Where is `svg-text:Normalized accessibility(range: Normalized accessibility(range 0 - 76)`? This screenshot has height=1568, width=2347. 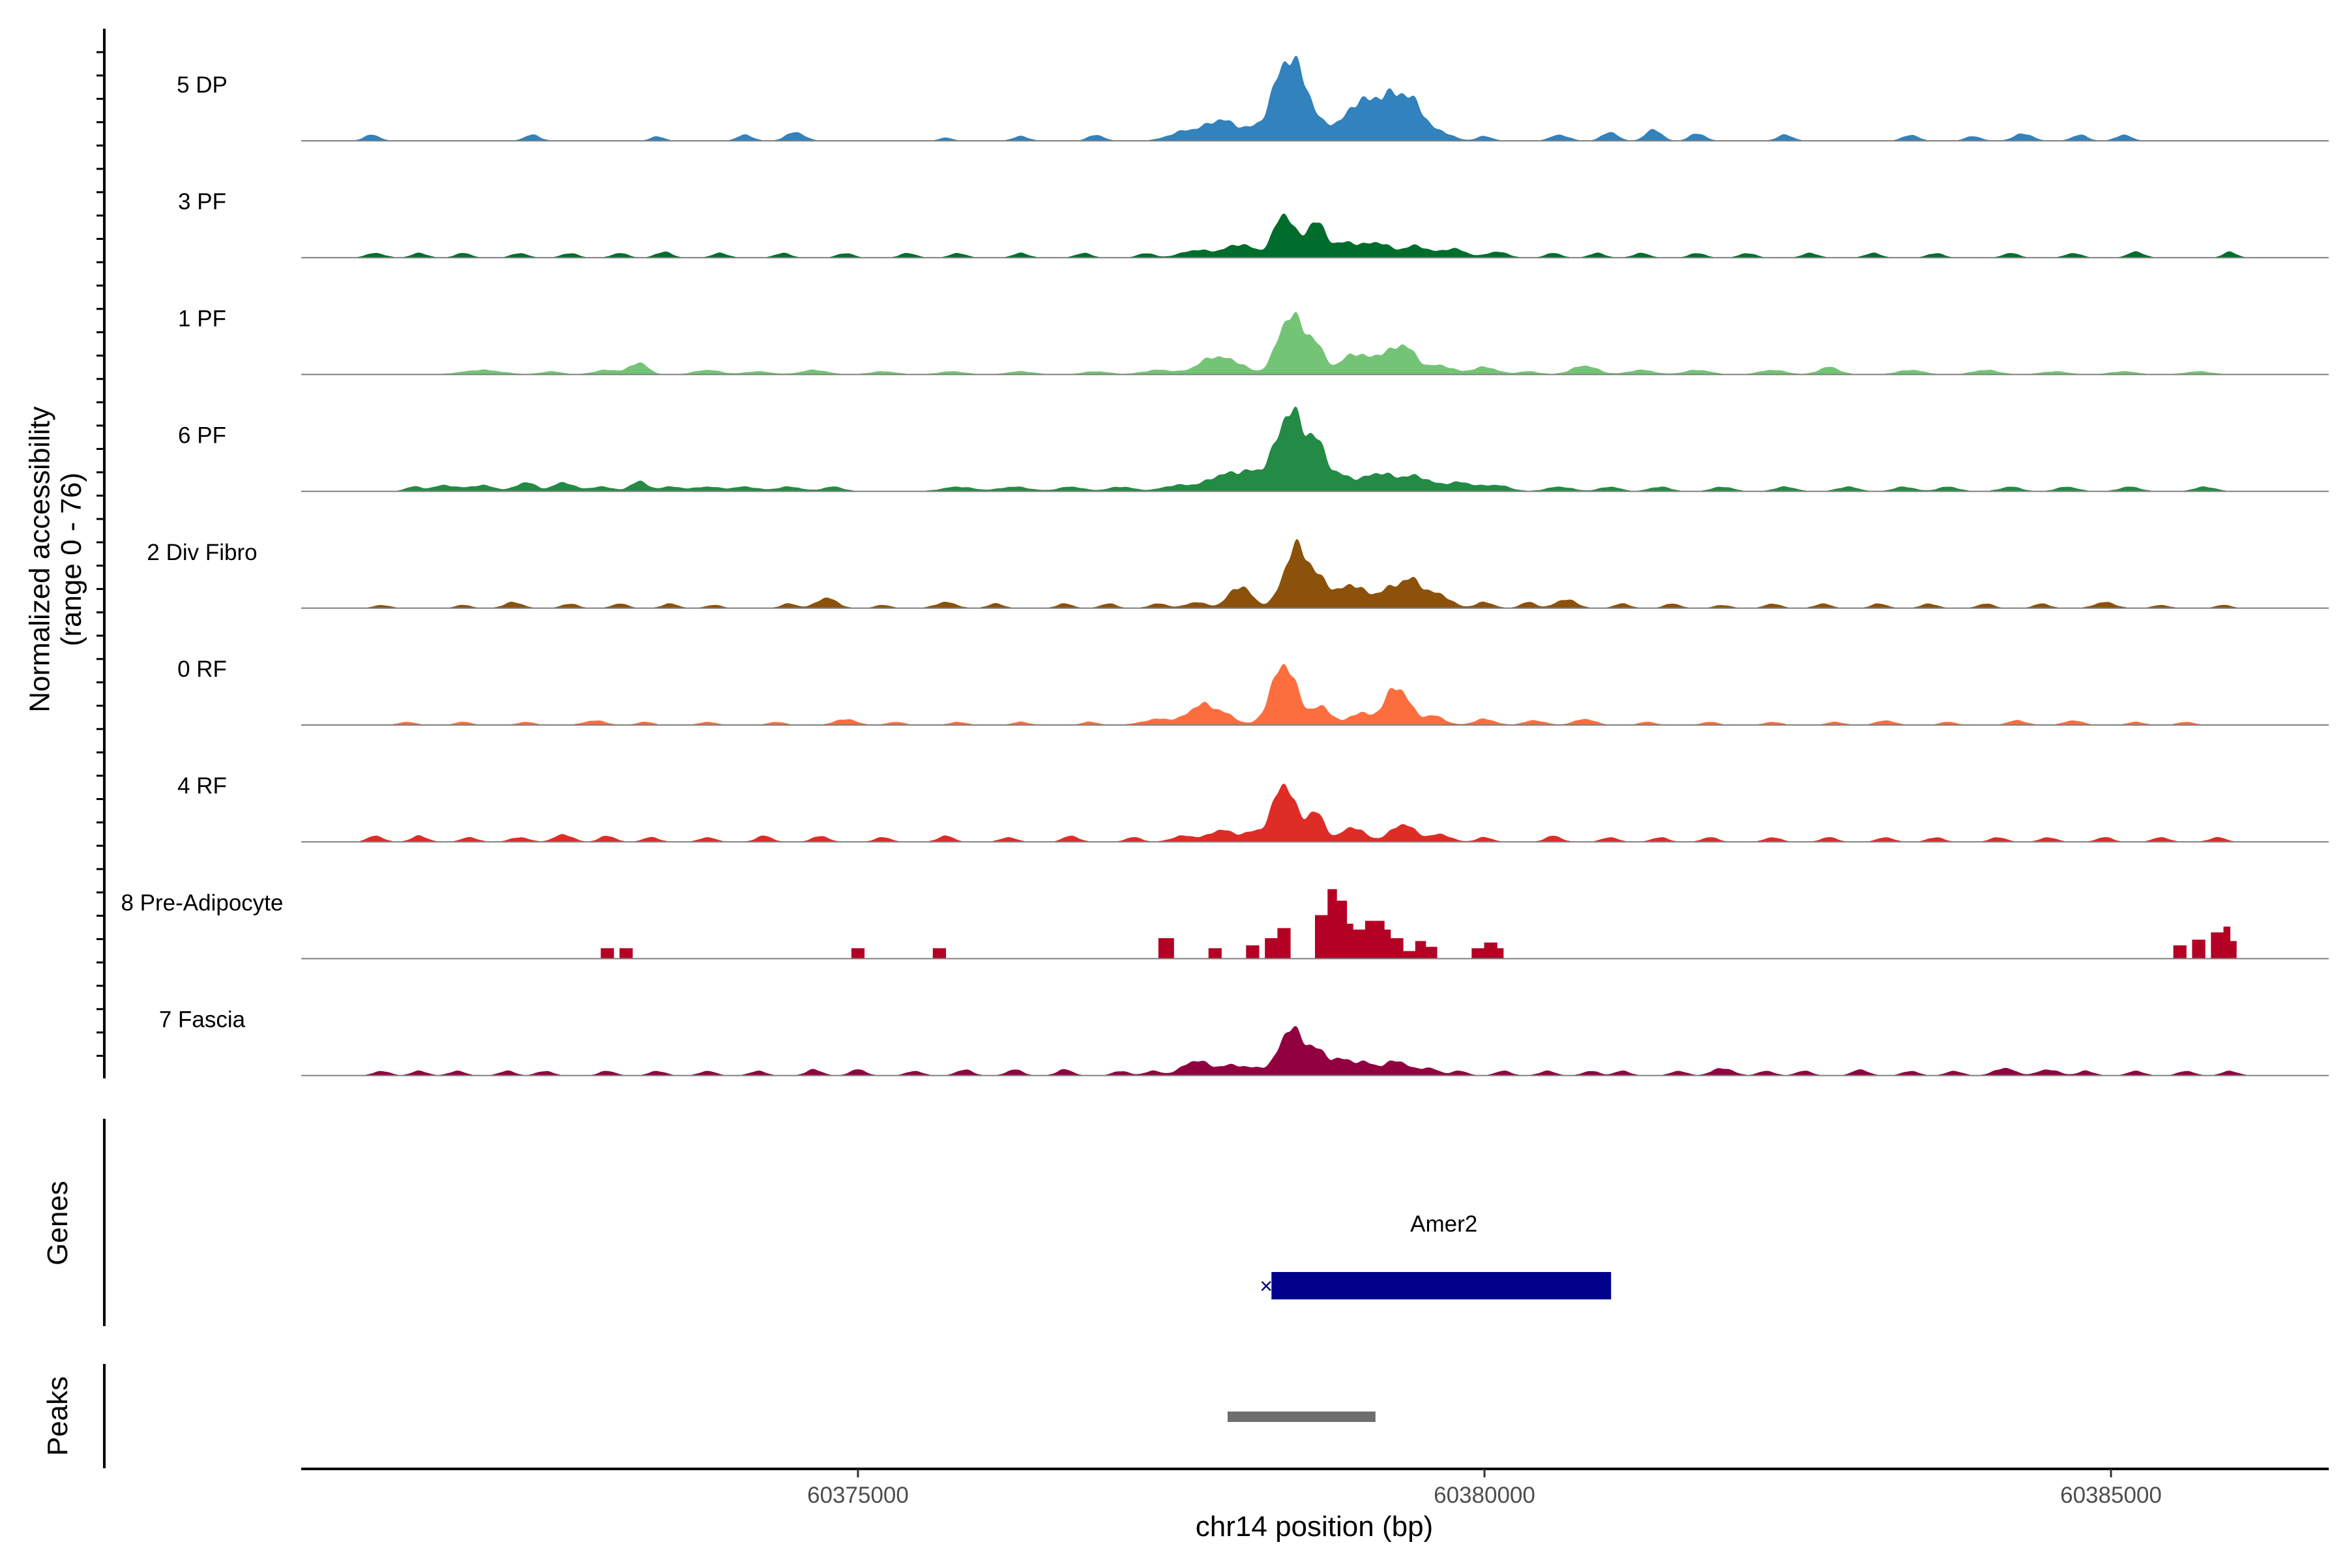 svg-text:Normalized accessibility(range: Normalized accessibility(range 0 - 76) is located at coordinates (55, 559).